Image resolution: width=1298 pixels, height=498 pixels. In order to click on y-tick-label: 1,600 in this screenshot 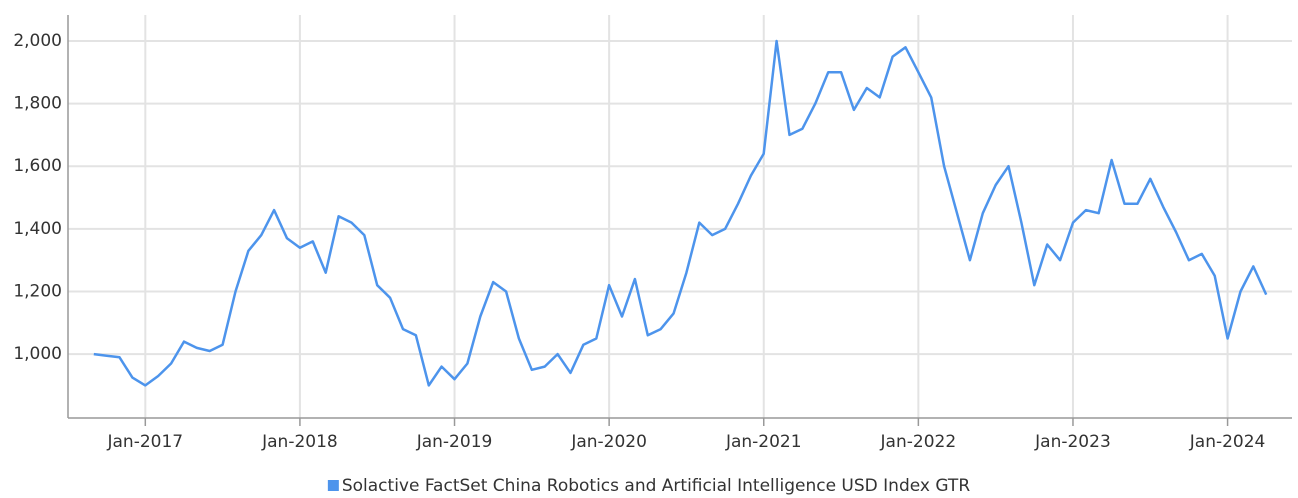, I will do `click(37, 166)`.